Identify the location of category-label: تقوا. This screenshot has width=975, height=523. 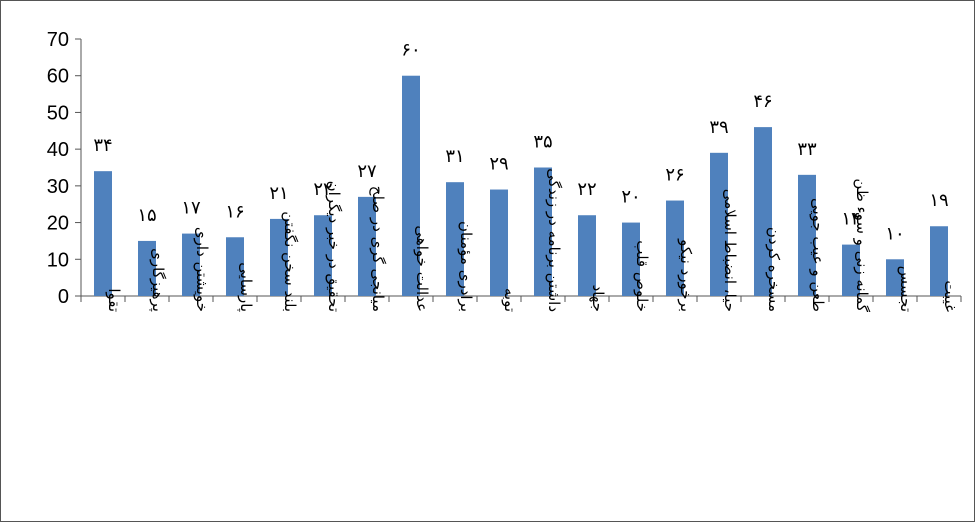
(114, 300).